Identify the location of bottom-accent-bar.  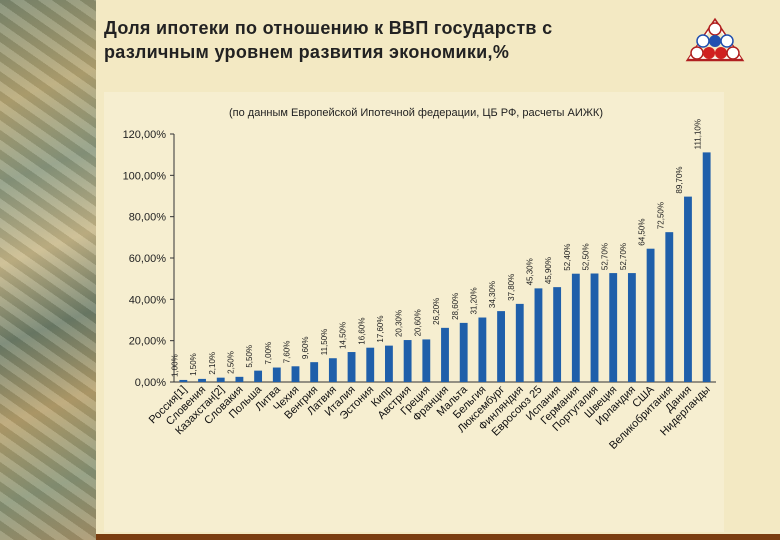
(438, 537).